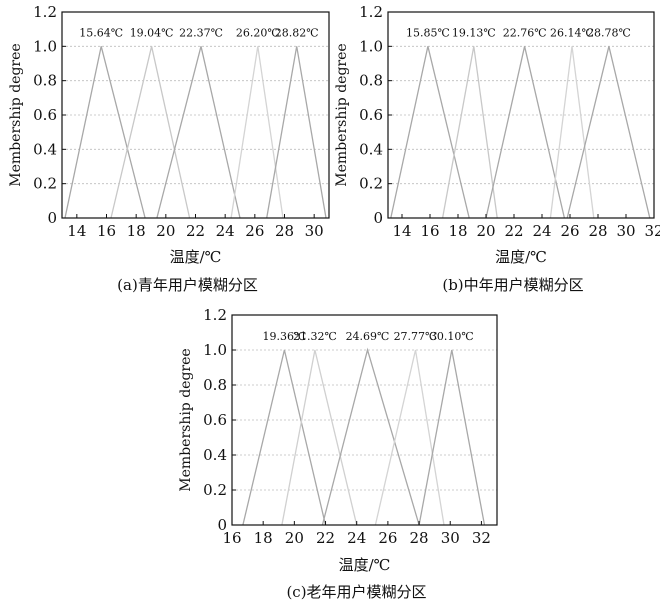  Describe the element at coordinates (215, 420) in the screenshot. I see `panel-c-ytick-label: 0.6` at that location.